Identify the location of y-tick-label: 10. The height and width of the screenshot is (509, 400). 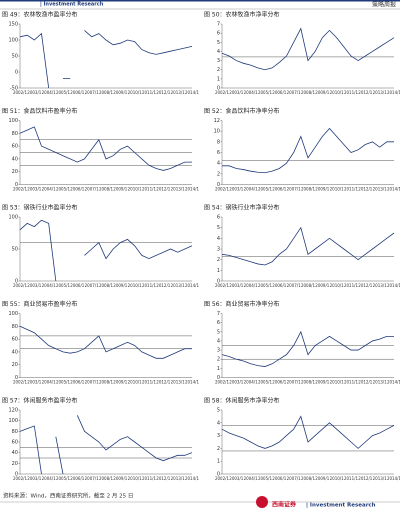
(217, 132).